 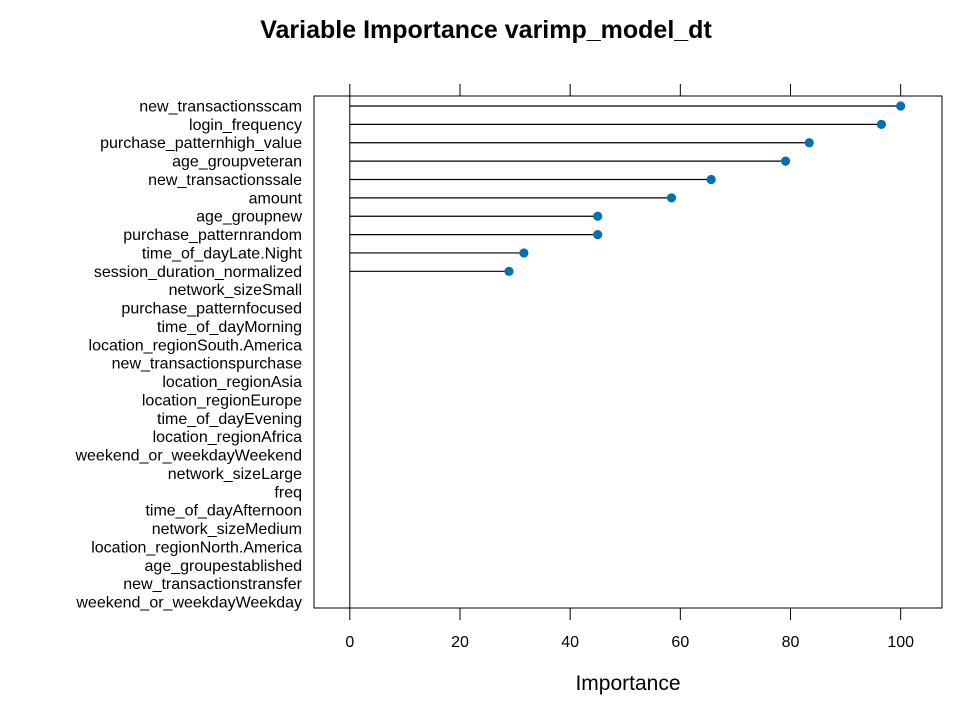 What do you see at coordinates (711, 179) in the screenshot?
I see `point-new_transactionssale` at bounding box center [711, 179].